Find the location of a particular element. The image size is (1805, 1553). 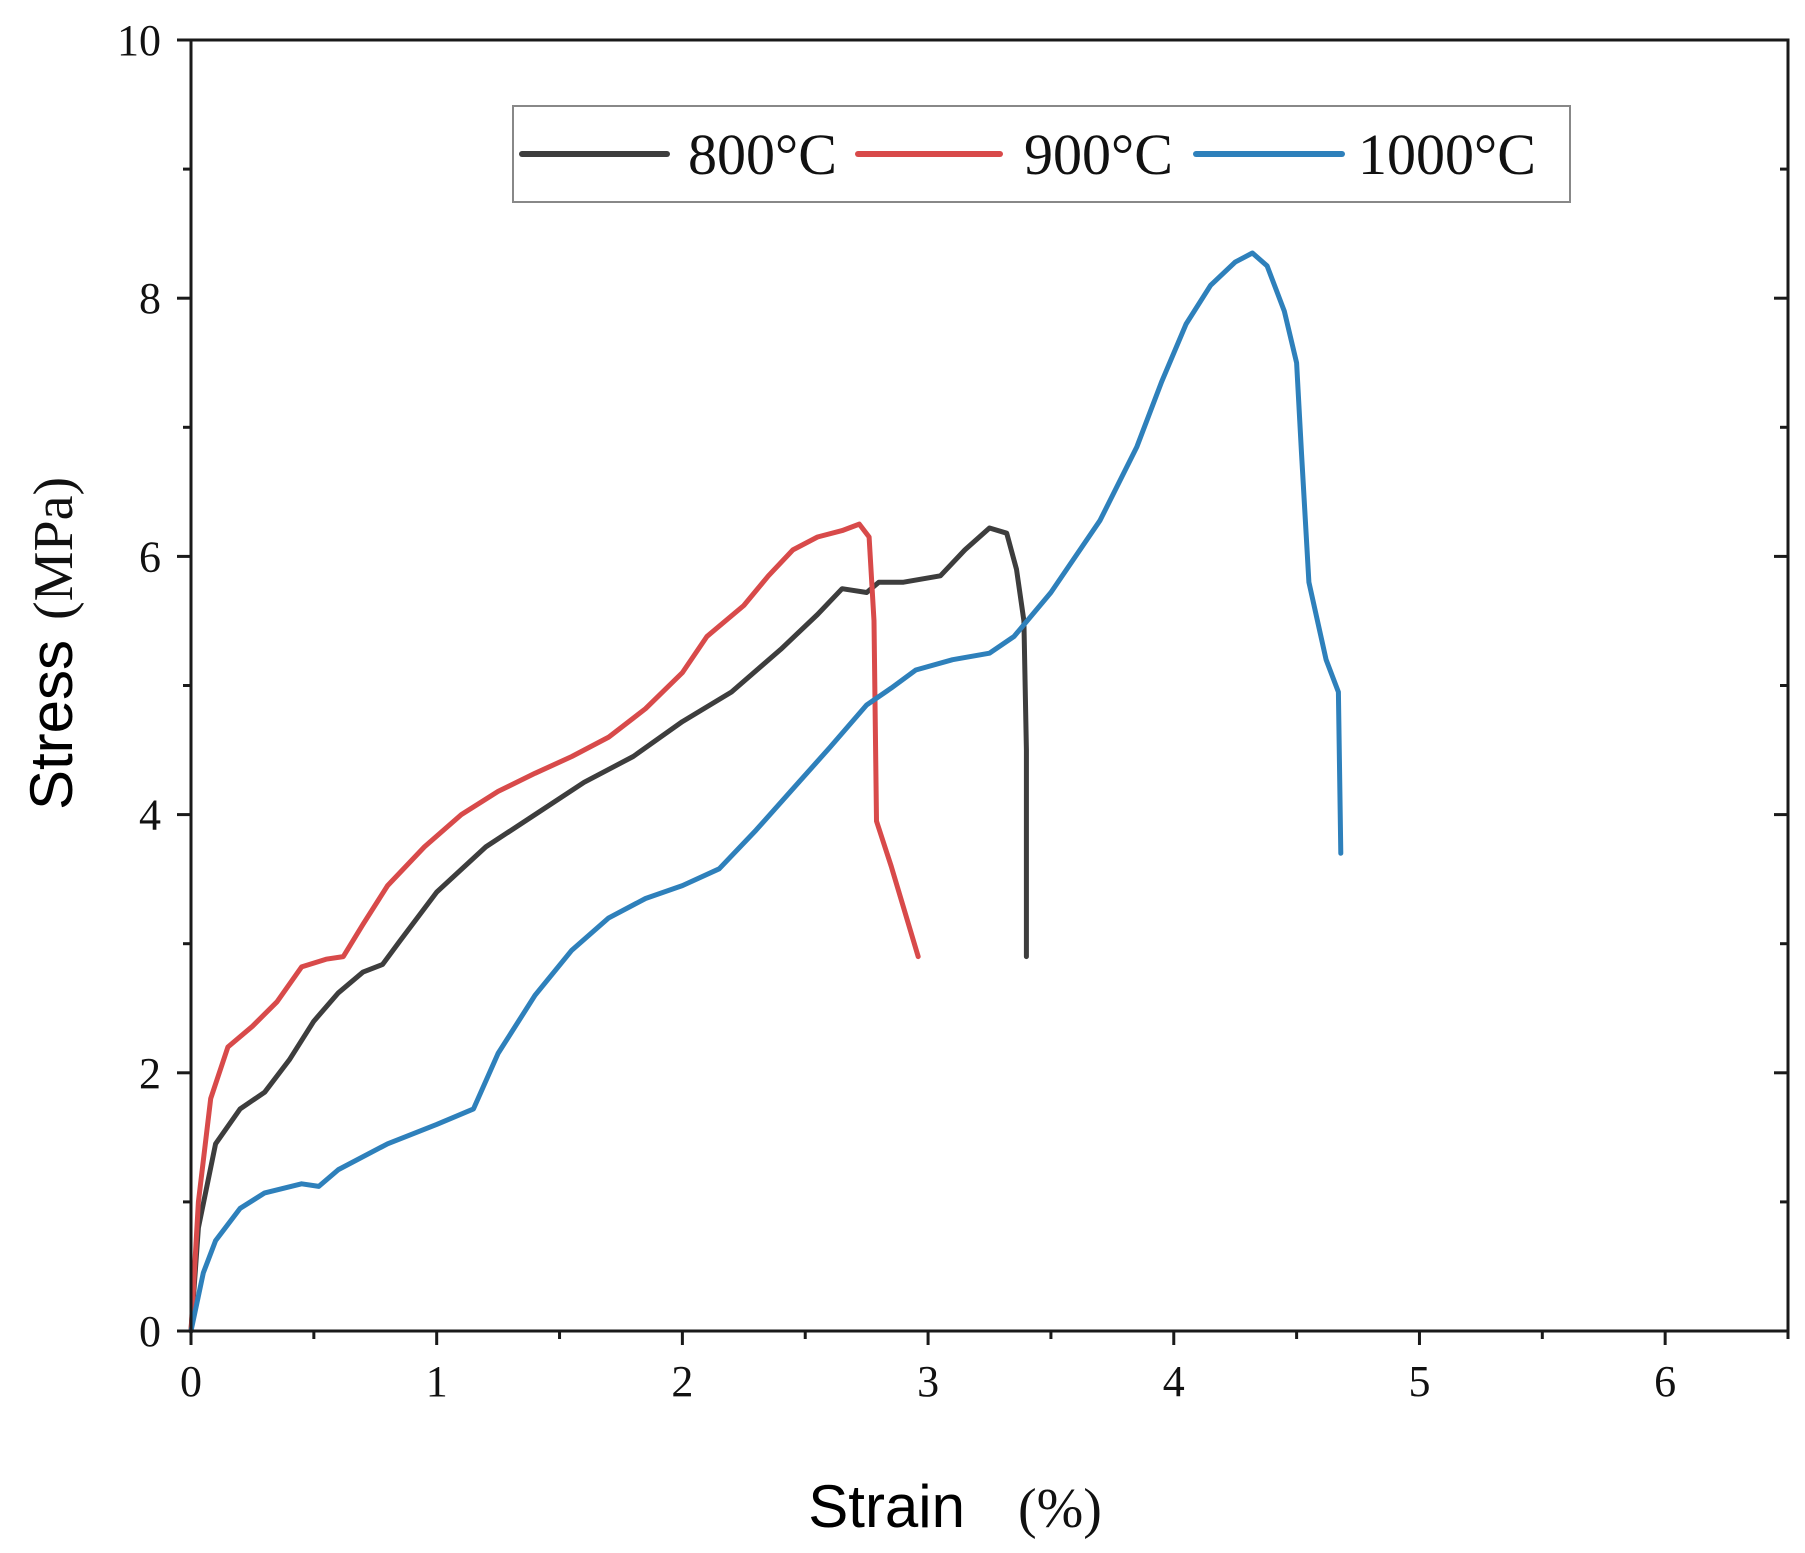

x-axis-title-word: Strain is located at coordinates (886, 1506).